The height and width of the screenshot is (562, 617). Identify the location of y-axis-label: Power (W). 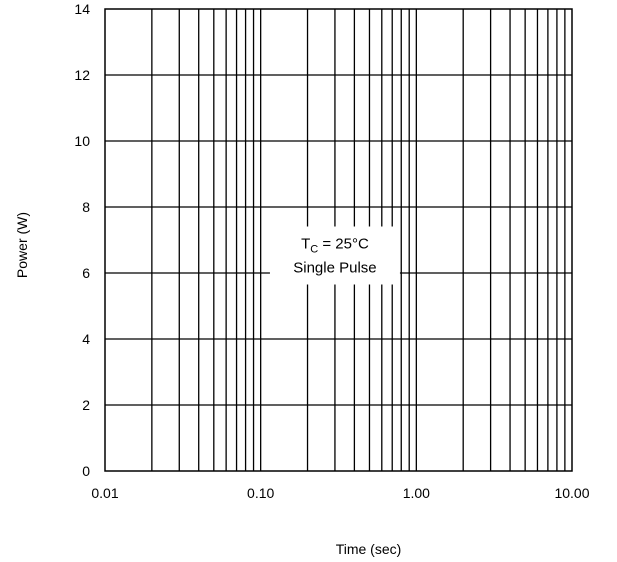
(22, 245).